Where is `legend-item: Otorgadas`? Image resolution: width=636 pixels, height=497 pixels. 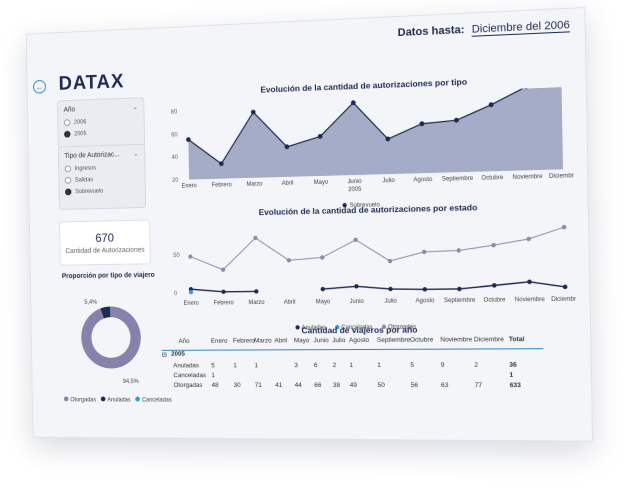
legend-item: Otorgadas is located at coordinates (80, 399).